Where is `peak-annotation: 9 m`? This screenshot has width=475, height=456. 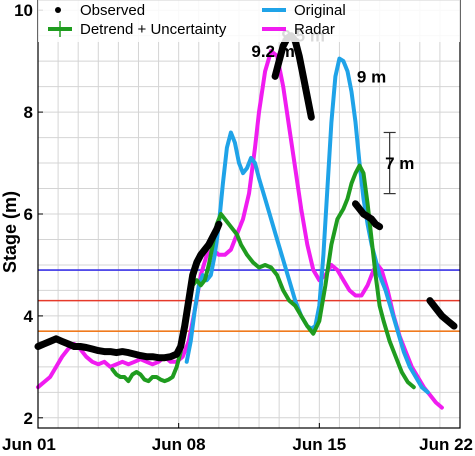 peak-annotation: 9 m is located at coordinates (371, 76).